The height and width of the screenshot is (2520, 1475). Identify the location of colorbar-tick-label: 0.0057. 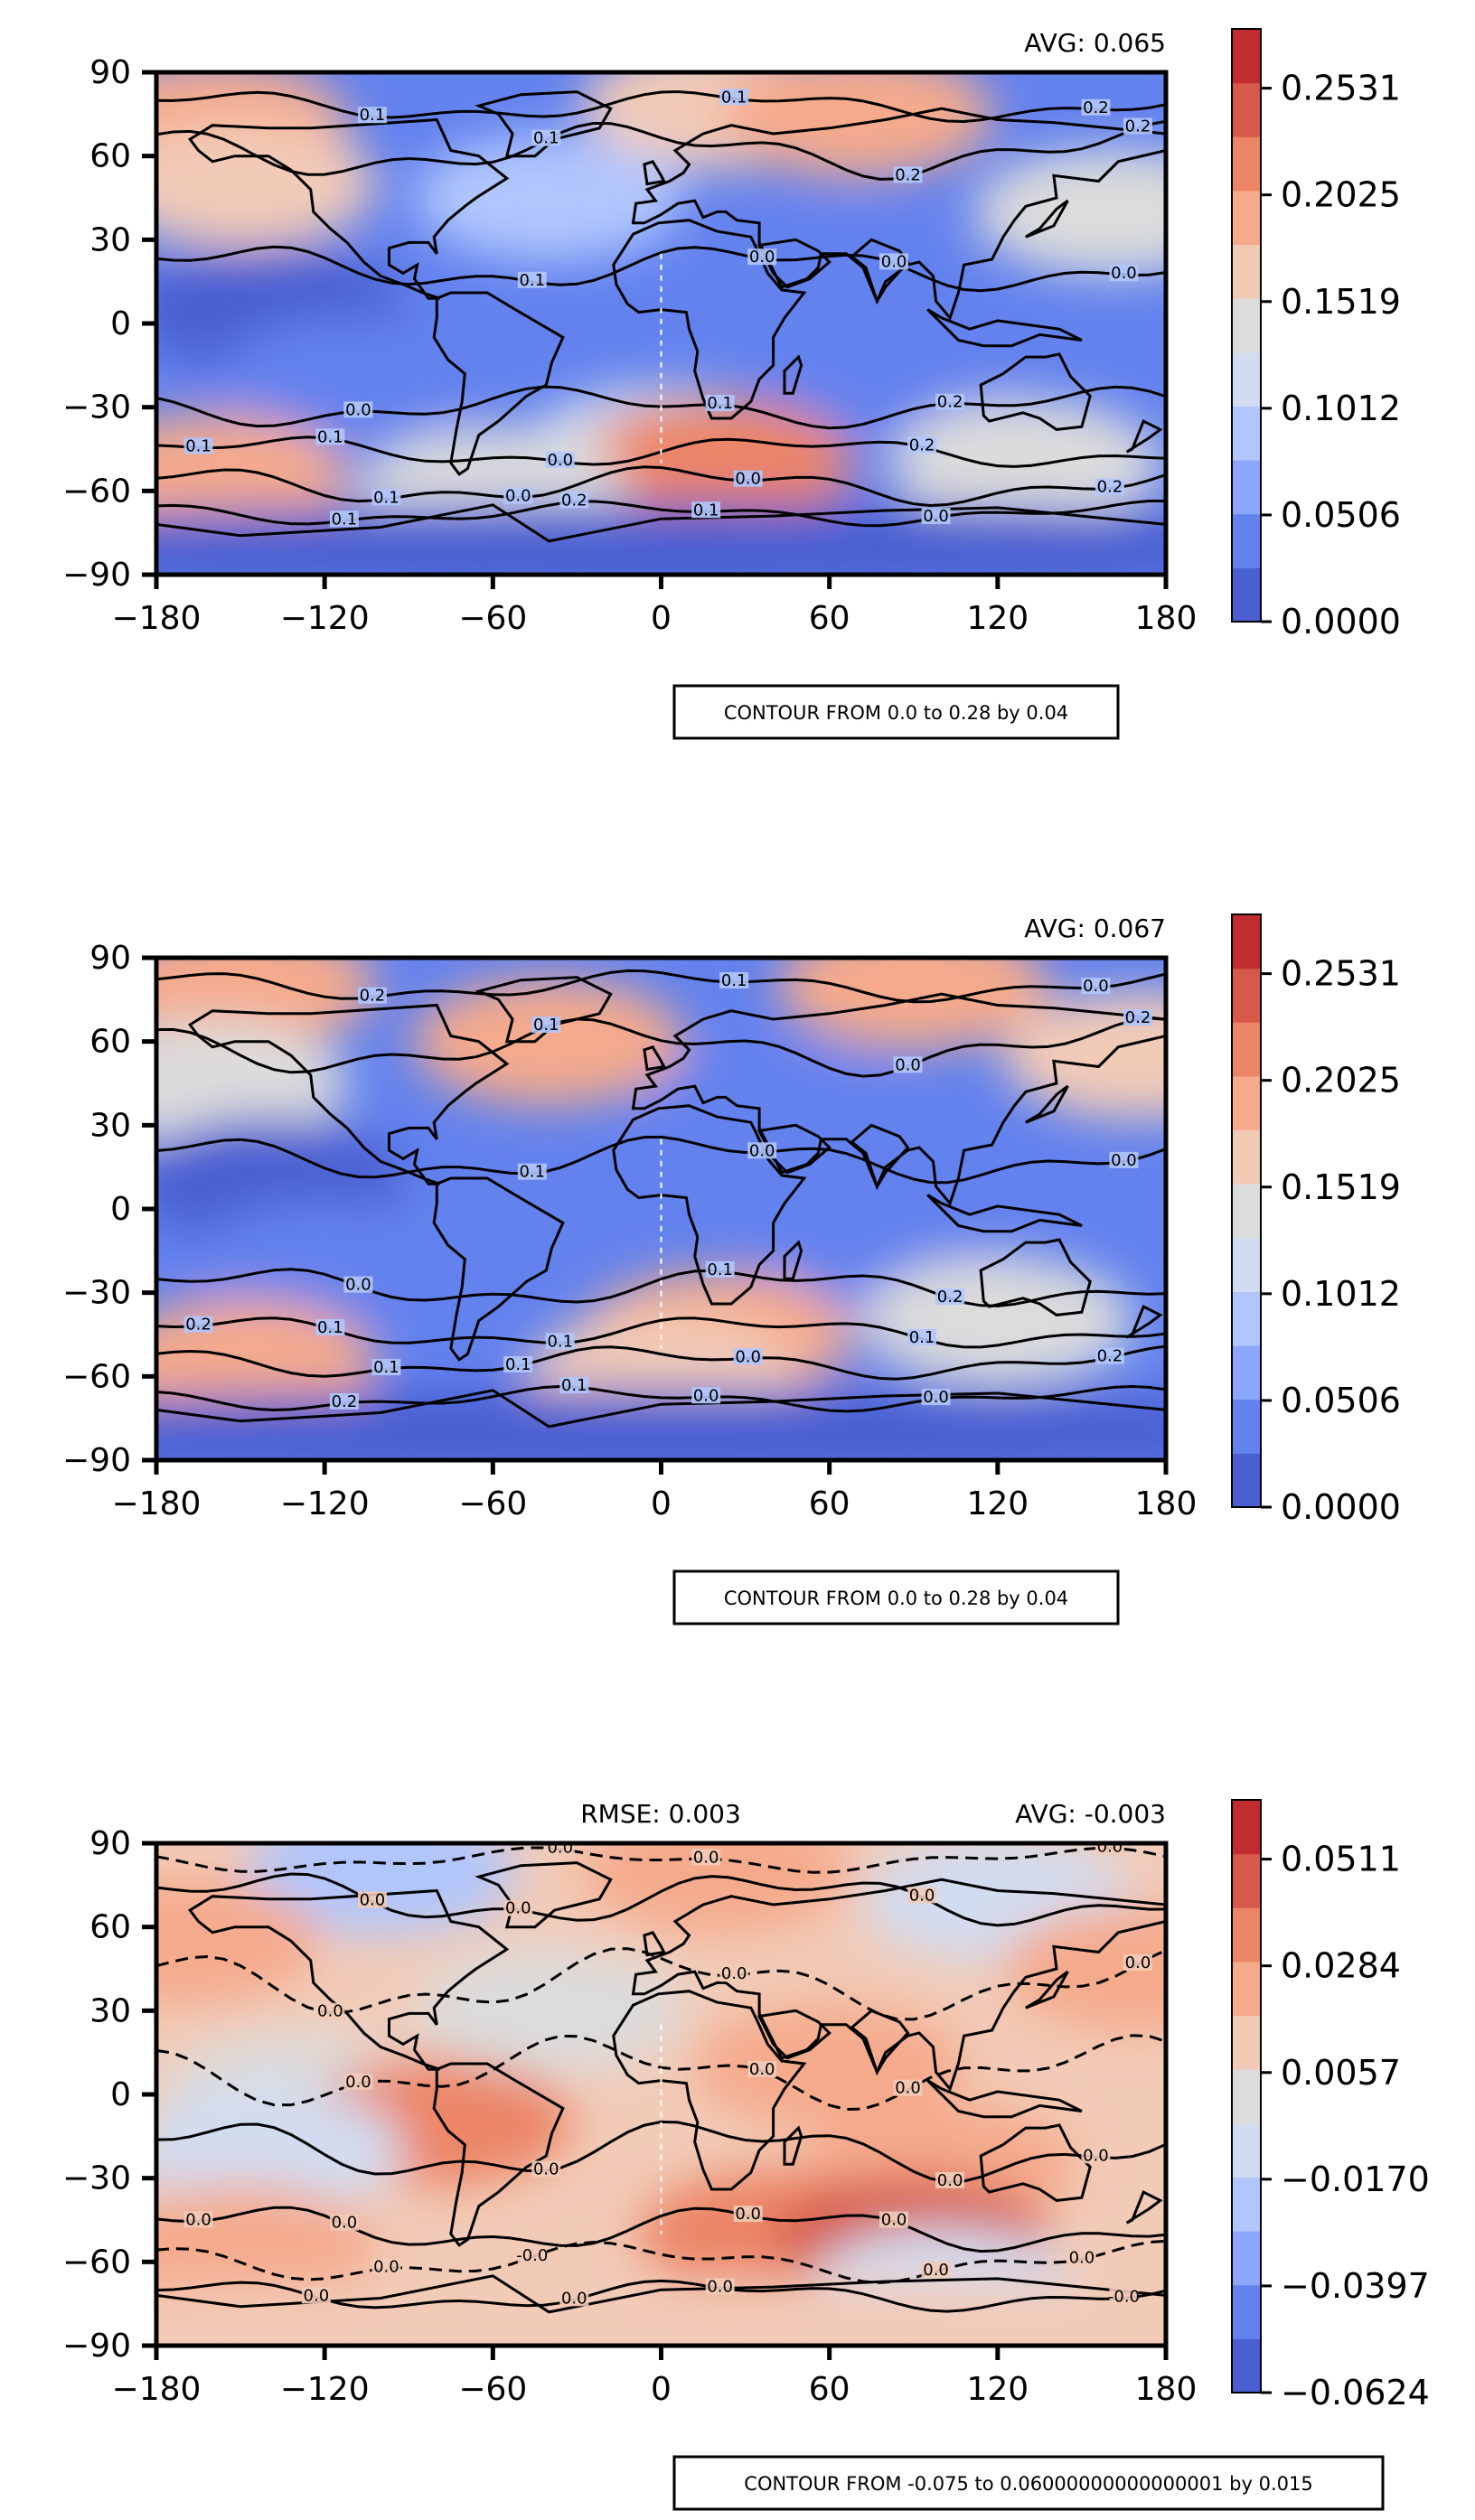
(1341, 2073).